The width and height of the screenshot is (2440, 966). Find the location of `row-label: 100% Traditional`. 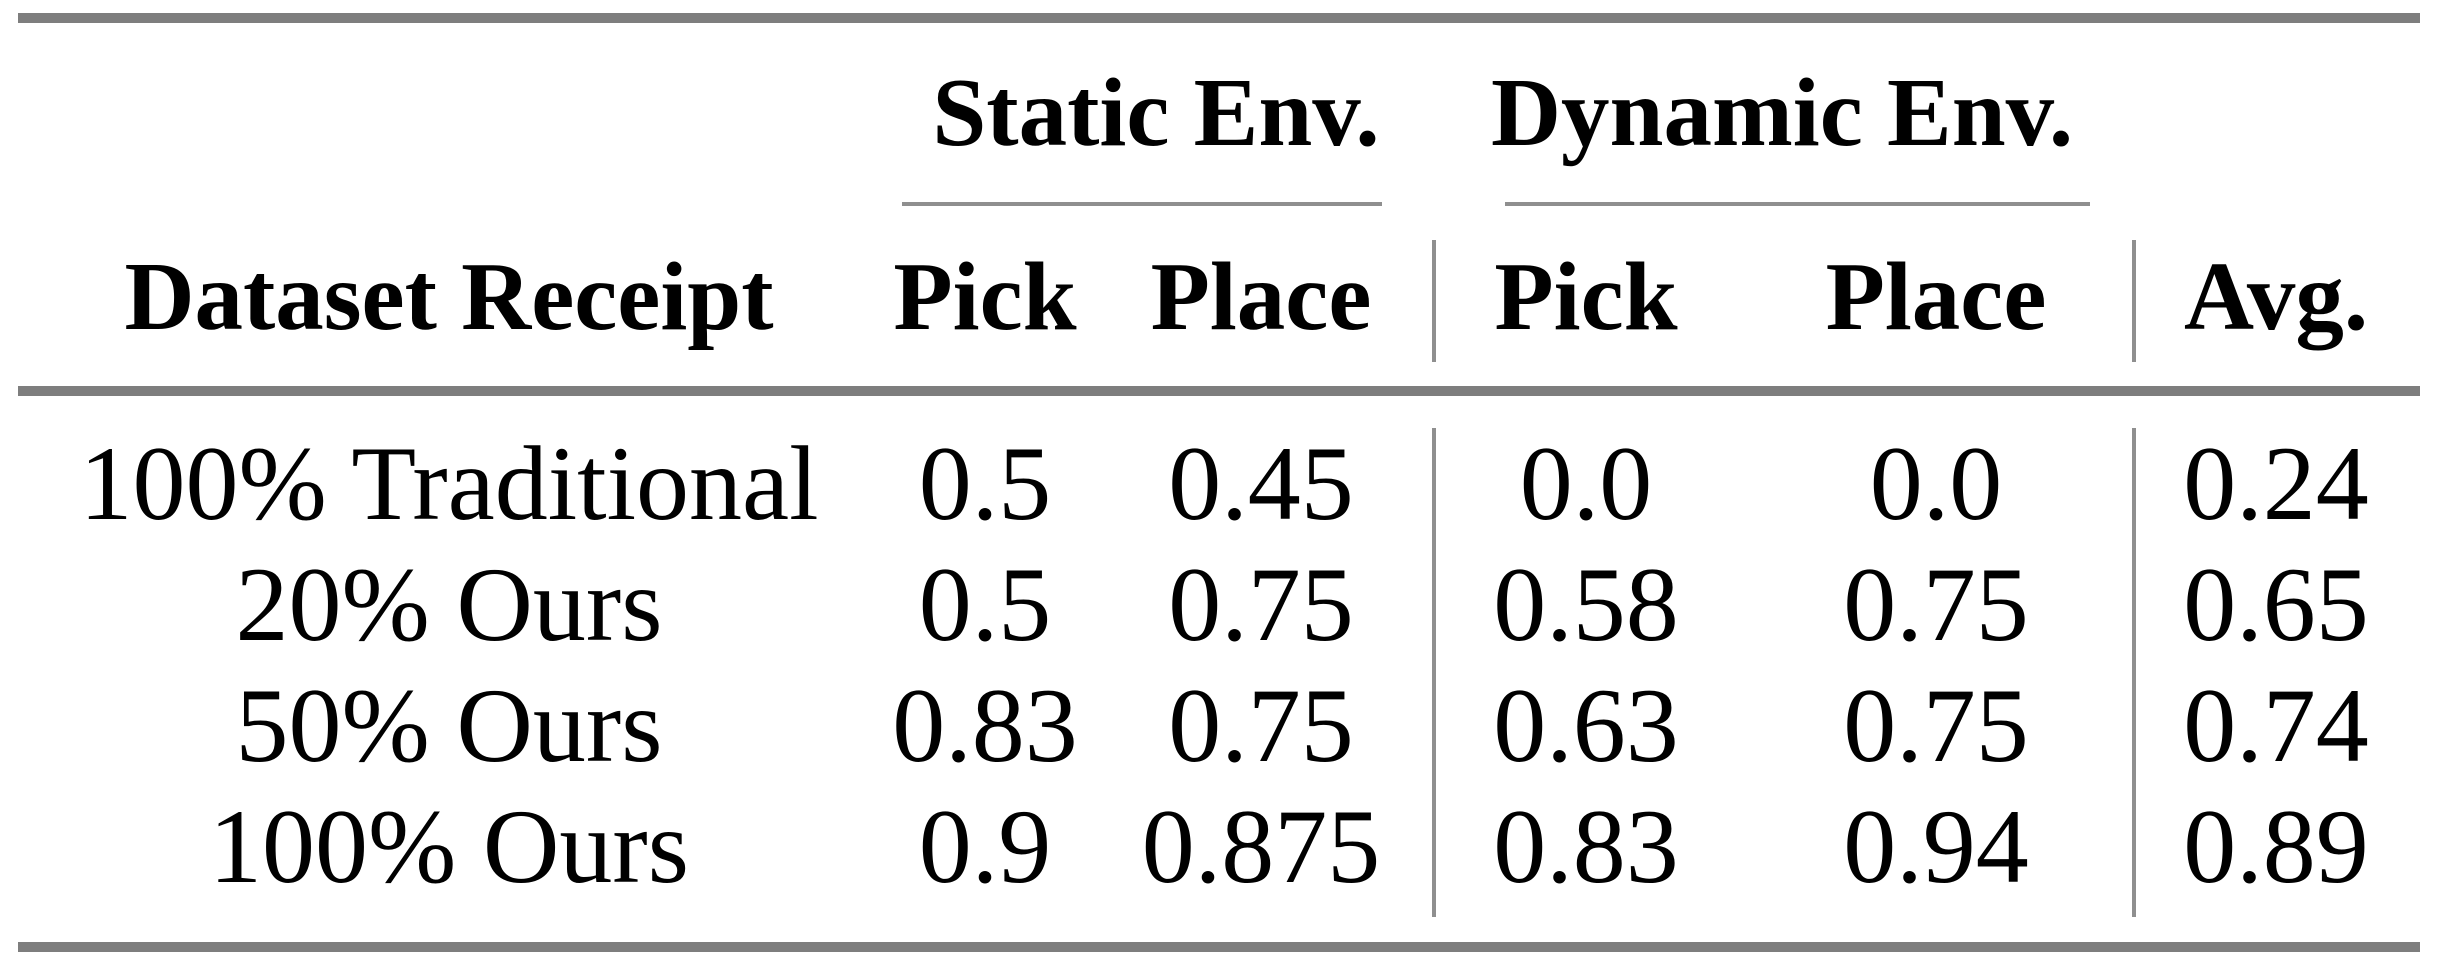

row-label: 100% Traditional is located at coordinates (449, 483).